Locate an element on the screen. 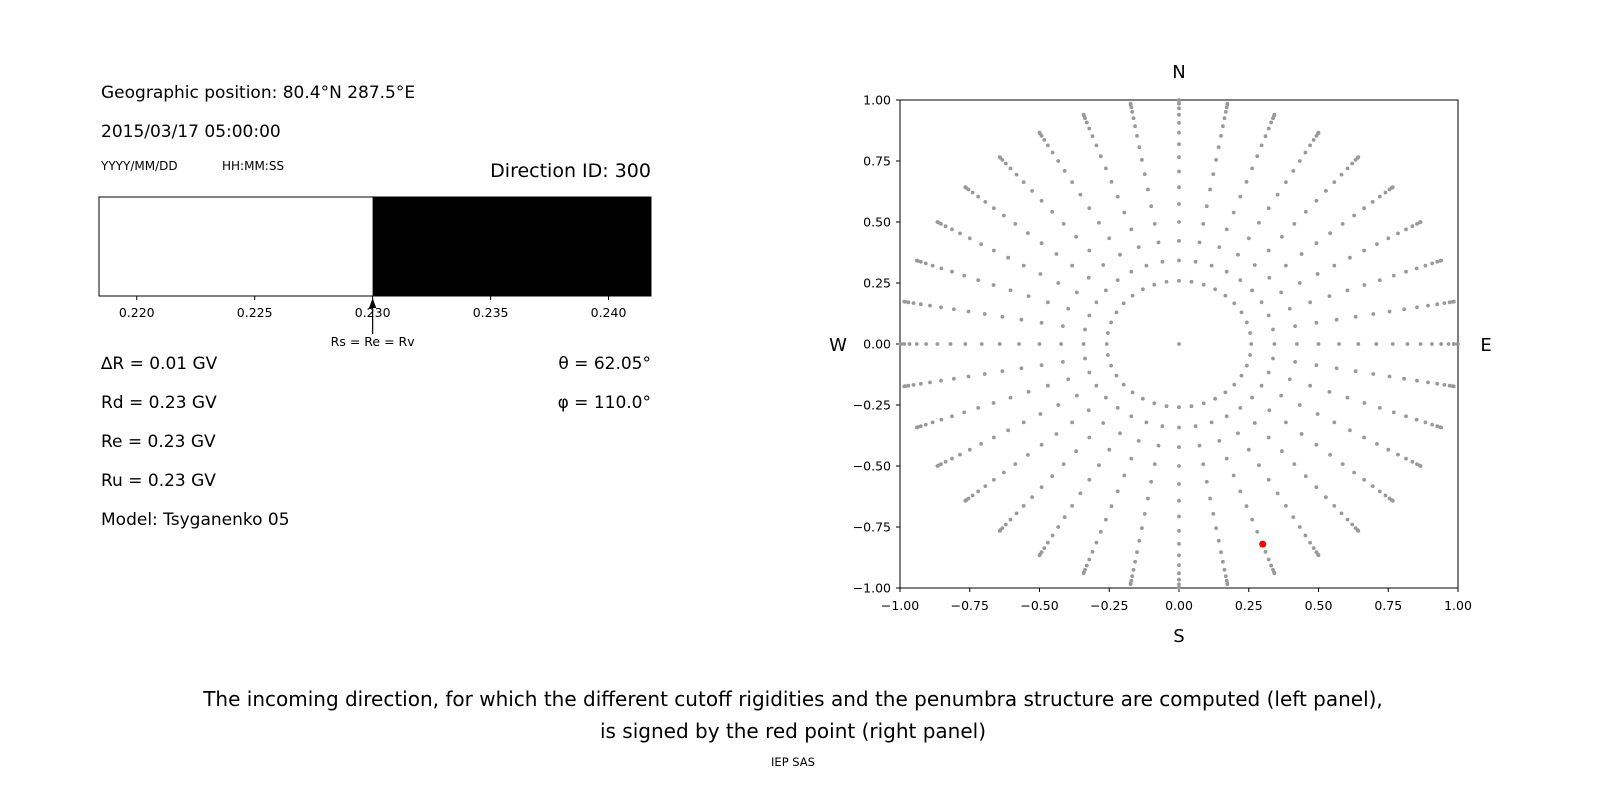 Image resolution: width=1600 pixels, height=800 pixels. svg-text: 0.235 is located at coordinates (491, 312).